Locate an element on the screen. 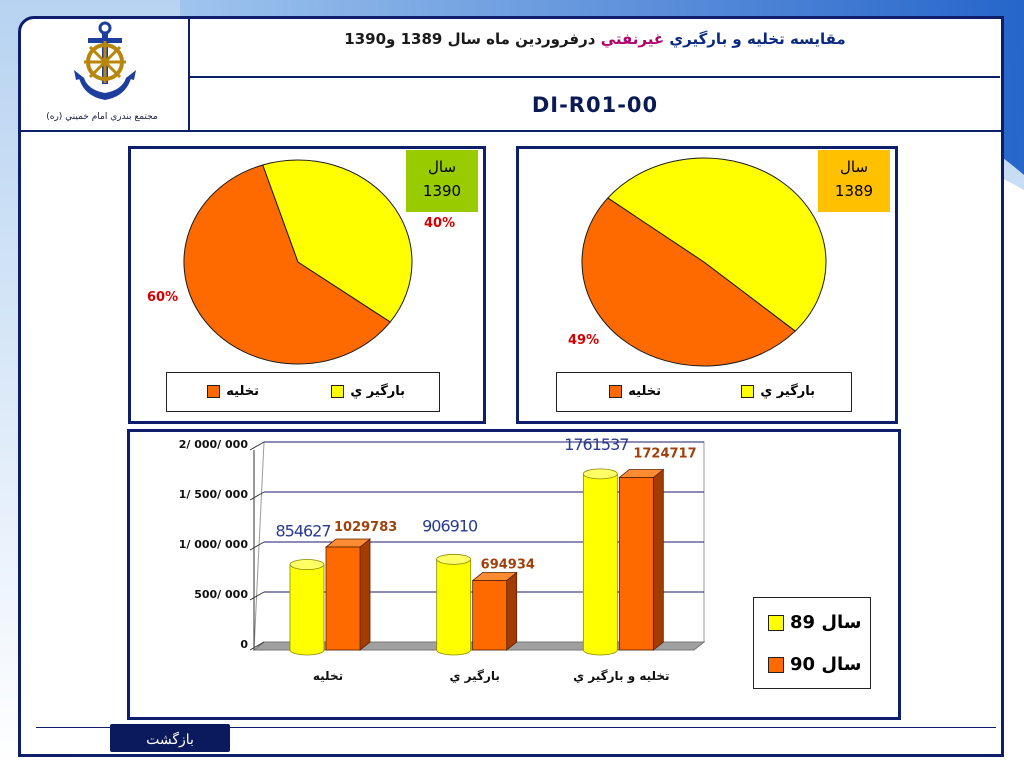 This screenshot has width=1024, height=768. title-part-2: غيرنفتي is located at coordinates (632, 39).